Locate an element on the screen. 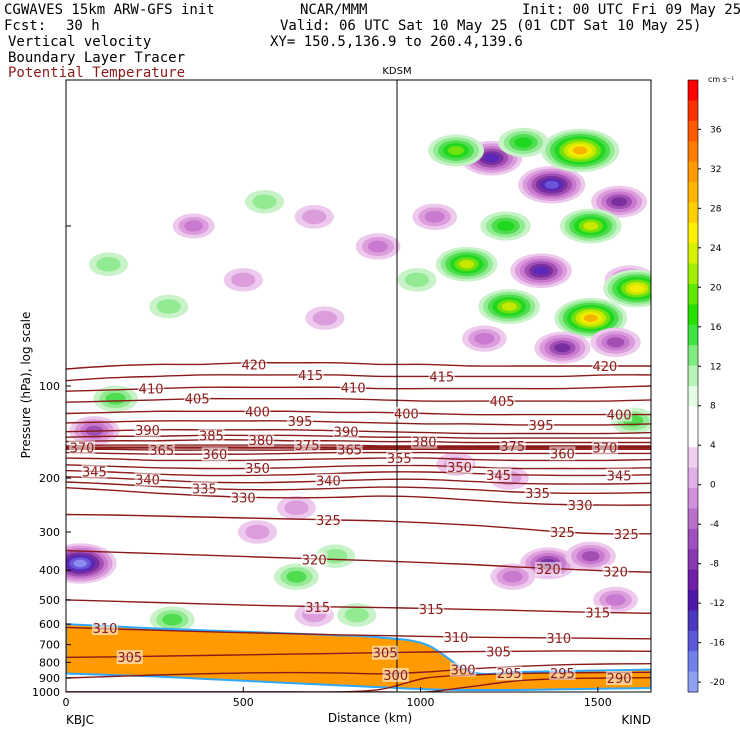 The width and height of the screenshot is (740, 740). y-tick-label-600: 600 is located at coordinates (49, 624).